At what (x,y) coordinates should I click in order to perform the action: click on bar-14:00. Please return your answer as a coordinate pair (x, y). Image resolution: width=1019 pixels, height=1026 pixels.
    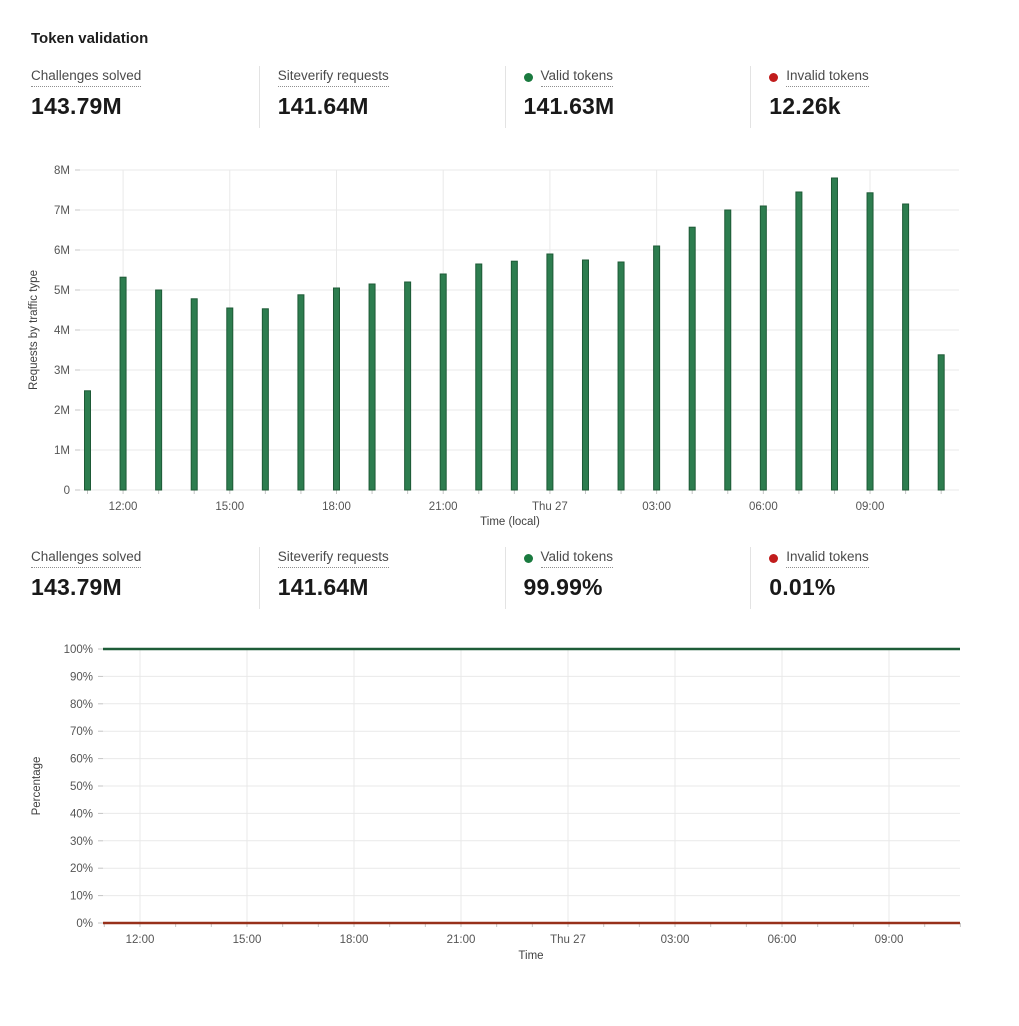
    Looking at the image, I should click on (194, 394).